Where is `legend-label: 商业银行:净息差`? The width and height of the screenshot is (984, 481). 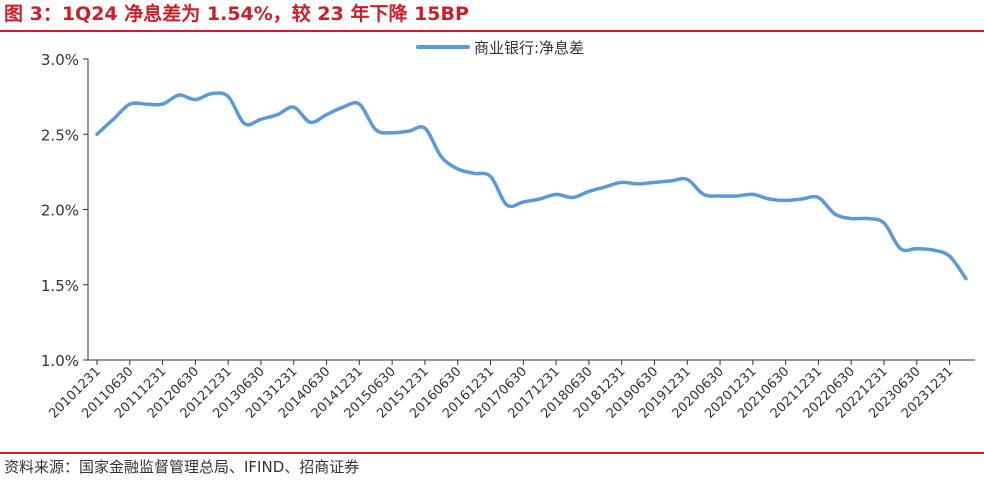
legend-label: 商业银行:净息差 is located at coordinates (529, 48).